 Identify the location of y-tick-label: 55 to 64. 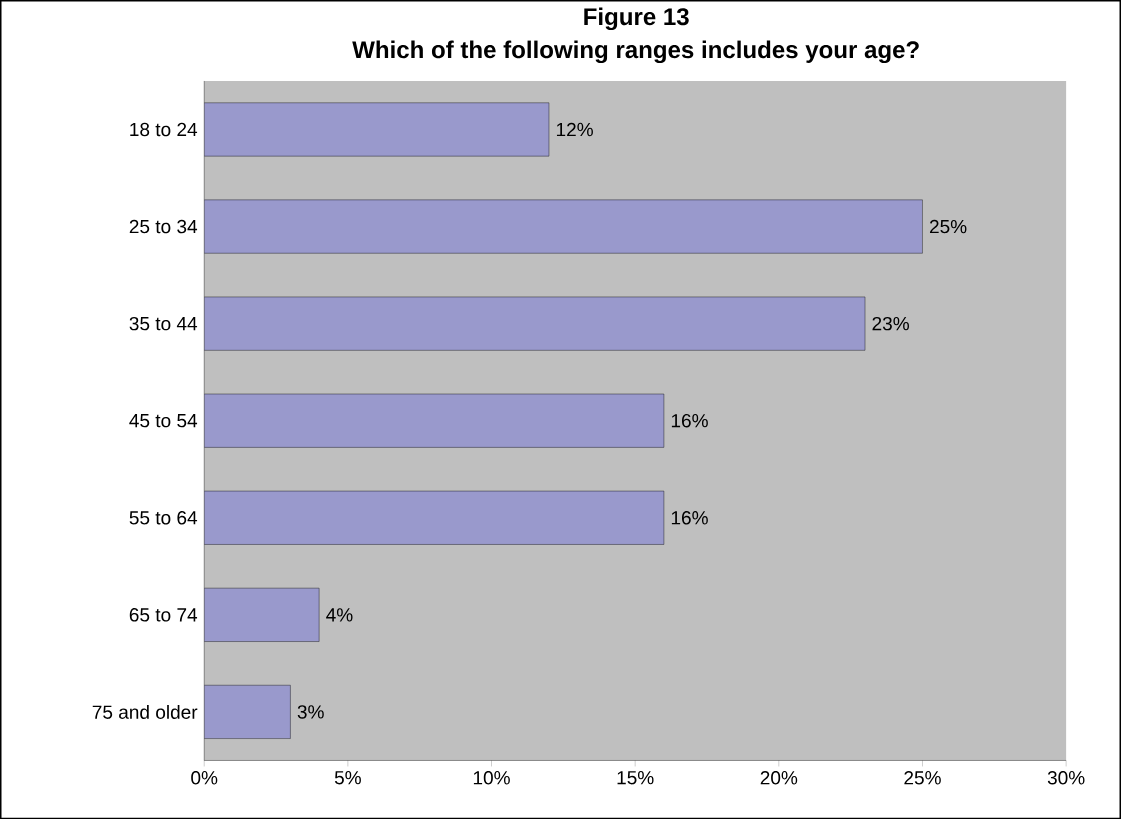
(163, 517).